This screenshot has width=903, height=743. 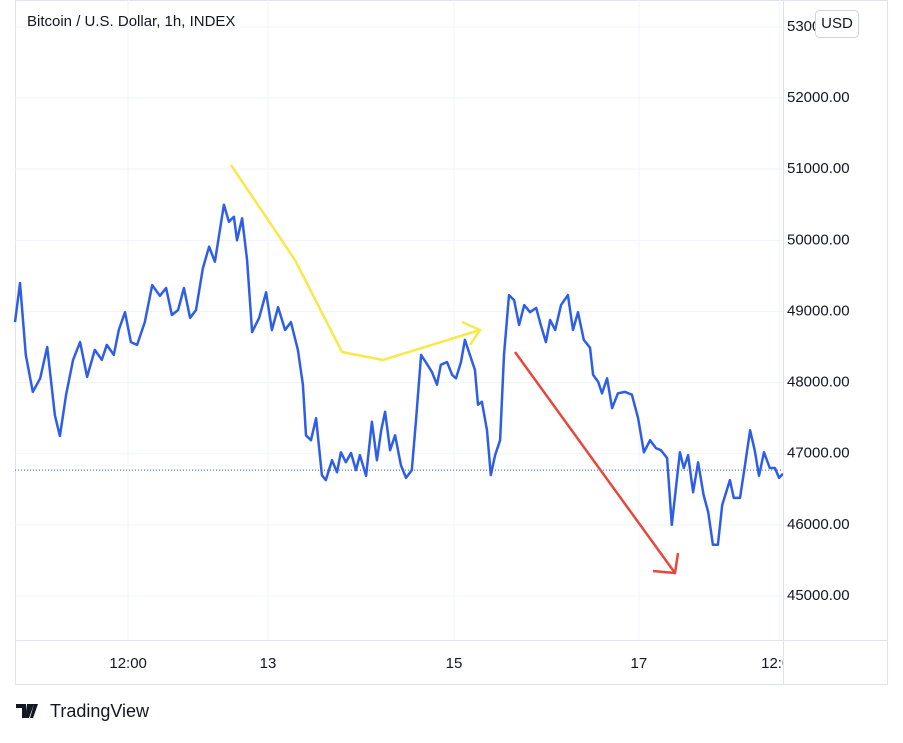 I want to click on y-tick-label: 52000.00, so click(x=818, y=97).